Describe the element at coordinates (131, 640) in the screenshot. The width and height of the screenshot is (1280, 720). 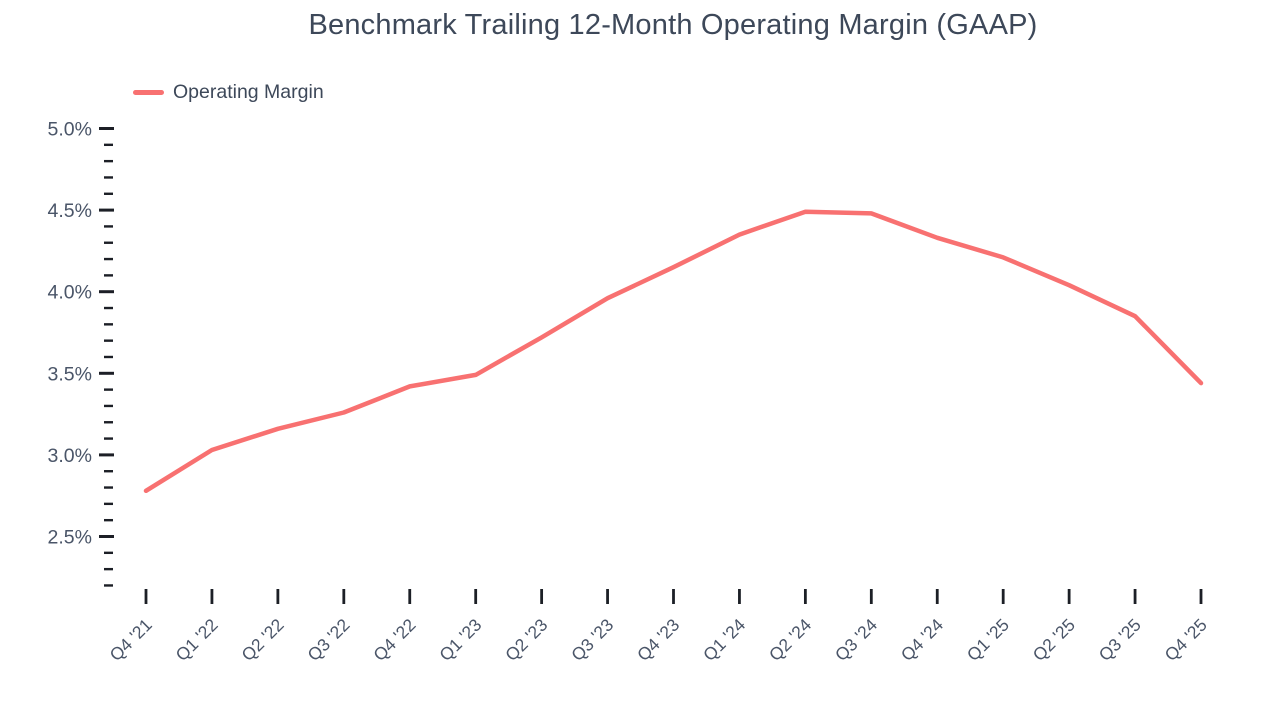
I see `x-tick-label: Q4 '21` at that location.